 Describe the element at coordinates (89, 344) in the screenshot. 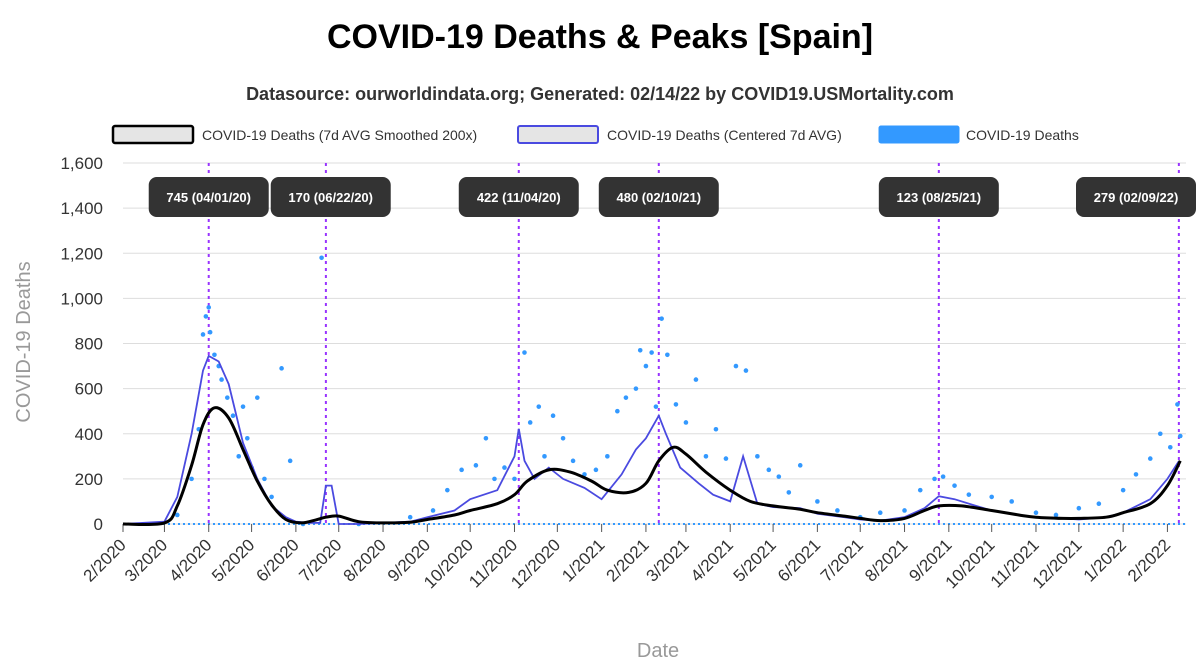

I see `y-tick-label: 800` at that location.